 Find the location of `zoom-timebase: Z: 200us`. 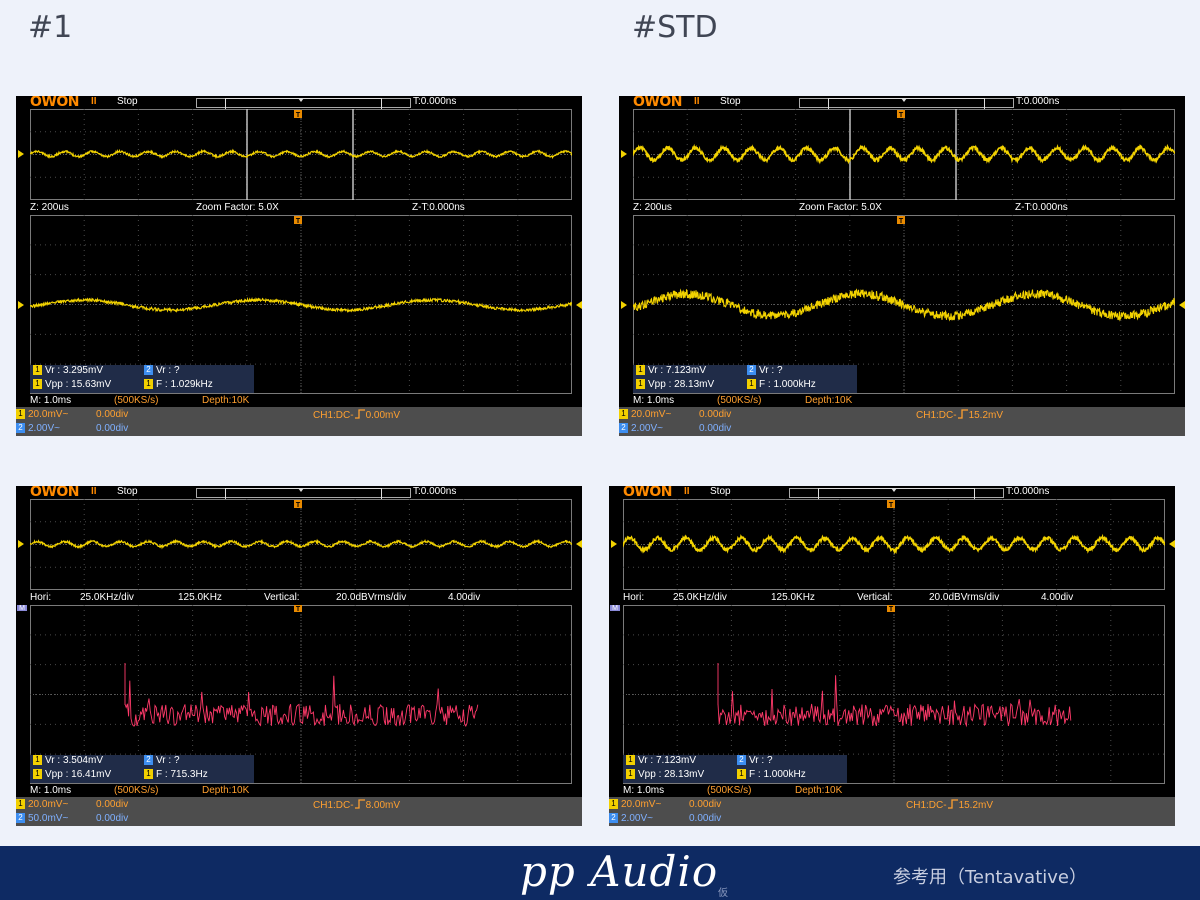

zoom-timebase: Z: 200us is located at coordinates (49, 207).